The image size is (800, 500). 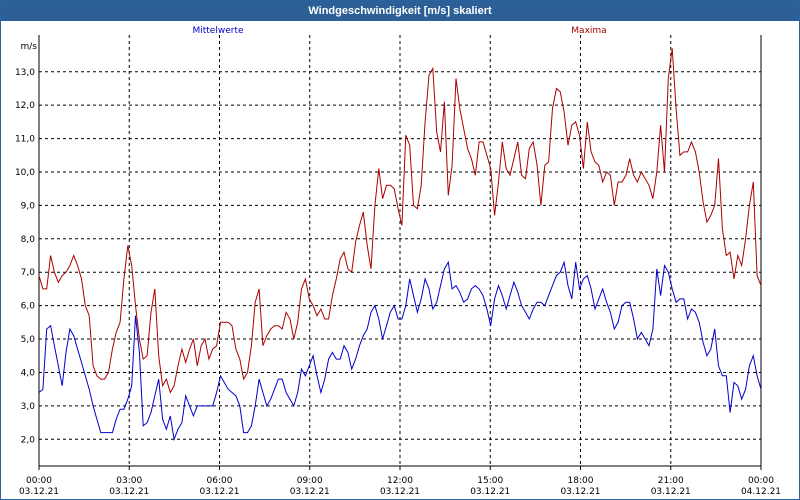 What do you see at coordinates (28, 307) in the screenshot?
I see `y-tick-label: 6,0` at bounding box center [28, 307].